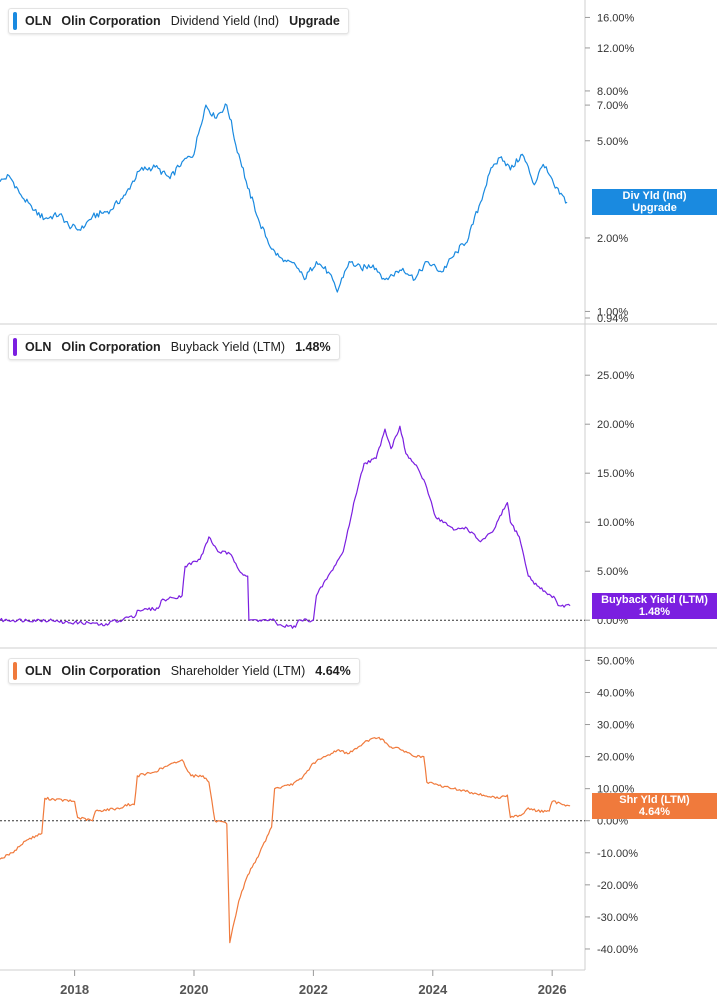 Image resolution: width=717 pixels, height=1005 pixels. What do you see at coordinates (314, 21) in the screenshot?
I see `metric-value: Upgrade` at bounding box center [314, 21].